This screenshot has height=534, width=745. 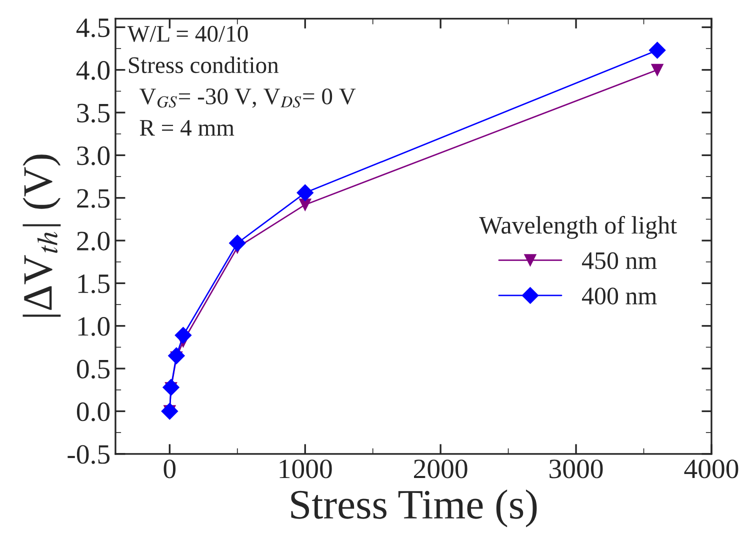 What do you see at coordinates (93, 156) in the screenshot?
I see `y-tick-label: 3.0` at bounding box center [93, 156].